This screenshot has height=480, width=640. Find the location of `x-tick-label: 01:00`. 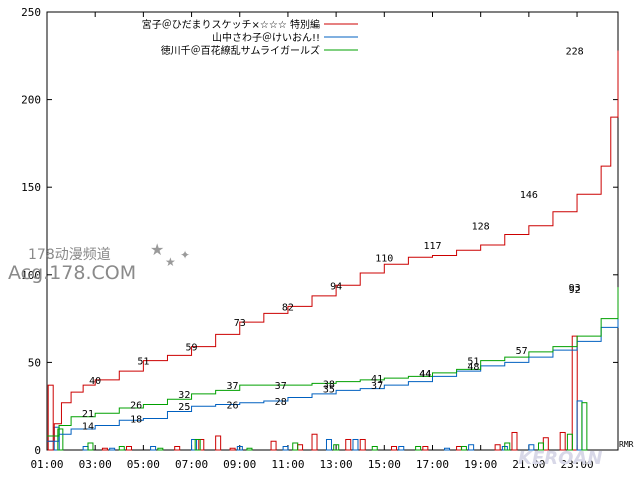

x-tick-label: 01:00 is located at coordinates (46, 464).